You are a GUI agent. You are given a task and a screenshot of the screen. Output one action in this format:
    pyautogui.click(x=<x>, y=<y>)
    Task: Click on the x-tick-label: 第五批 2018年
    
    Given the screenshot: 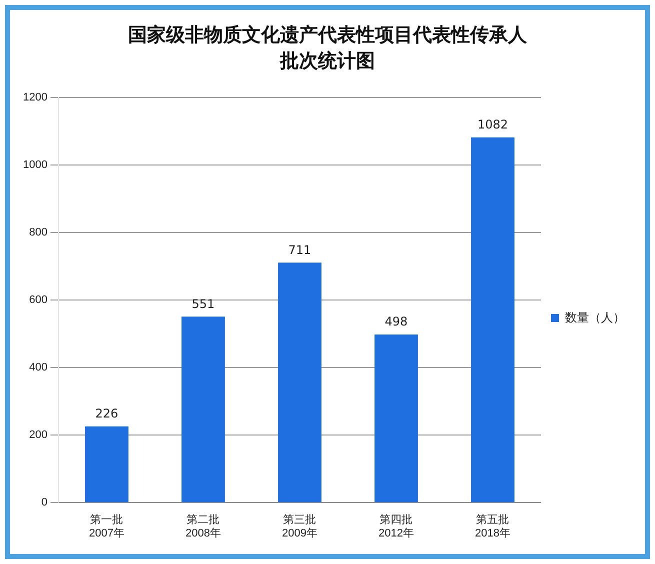 What is the action you would take?
    pyautogui.click(x=492, y=527)
    